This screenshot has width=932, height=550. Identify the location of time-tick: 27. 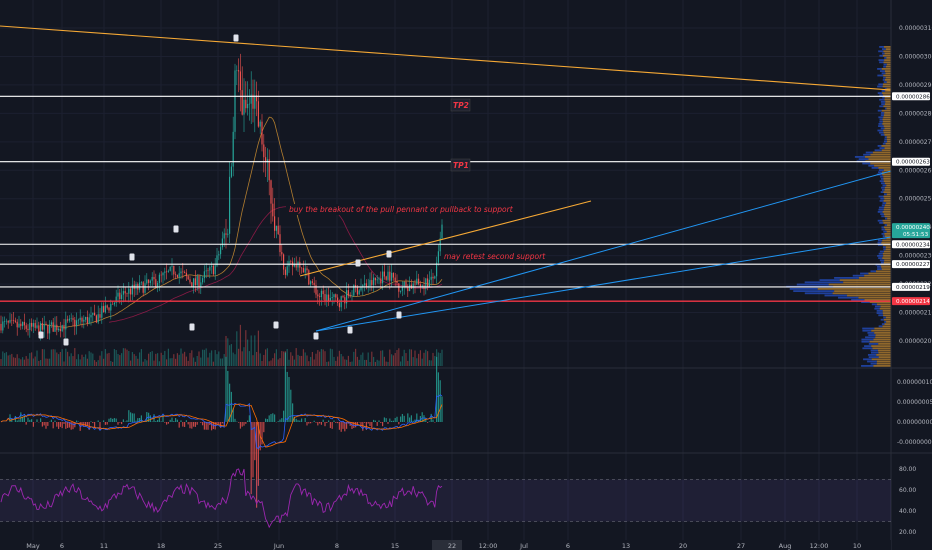
(741, 546).